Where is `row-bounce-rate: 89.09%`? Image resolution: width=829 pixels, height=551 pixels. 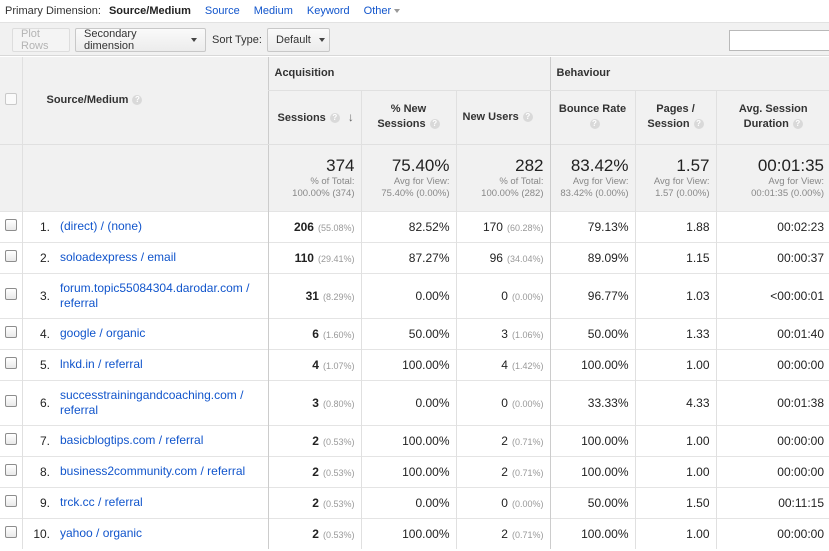 row-bounce-rate: 89.09% is located at coordinates (592, 257).